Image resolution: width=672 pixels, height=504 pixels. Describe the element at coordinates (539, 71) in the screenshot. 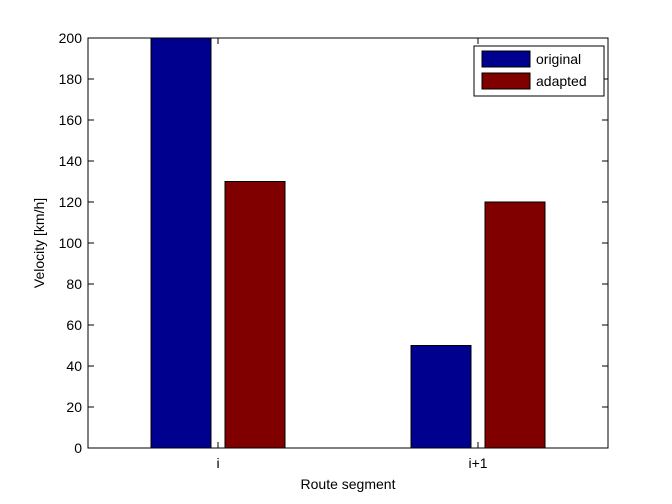

I see `legend: original adapted` at that location.